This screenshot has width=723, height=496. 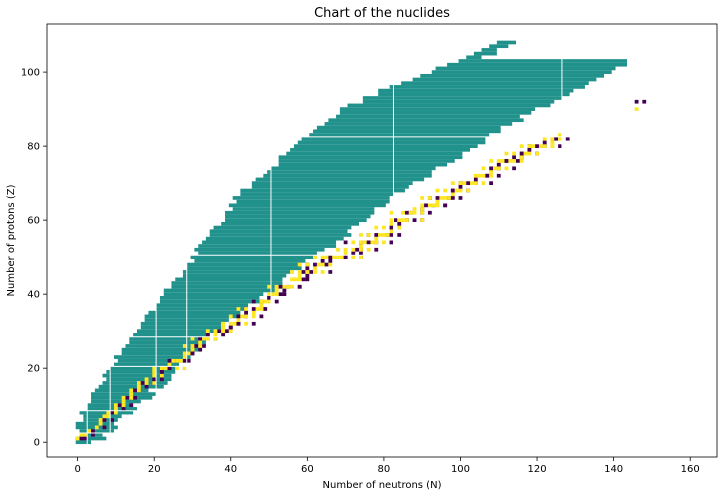 I want to click on y-axis-ticks: 0 20 40 60 80 100, so click(x=34, y=258).